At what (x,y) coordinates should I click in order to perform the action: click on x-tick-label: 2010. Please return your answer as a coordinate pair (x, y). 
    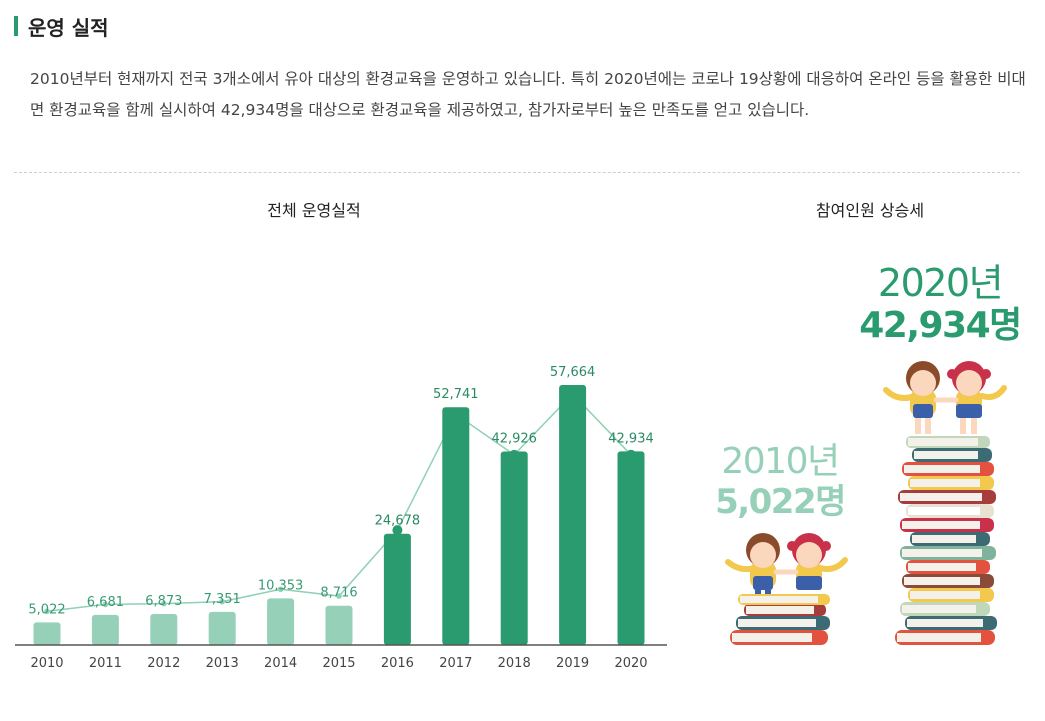
    Looking at the image, I should click on (46, 663).